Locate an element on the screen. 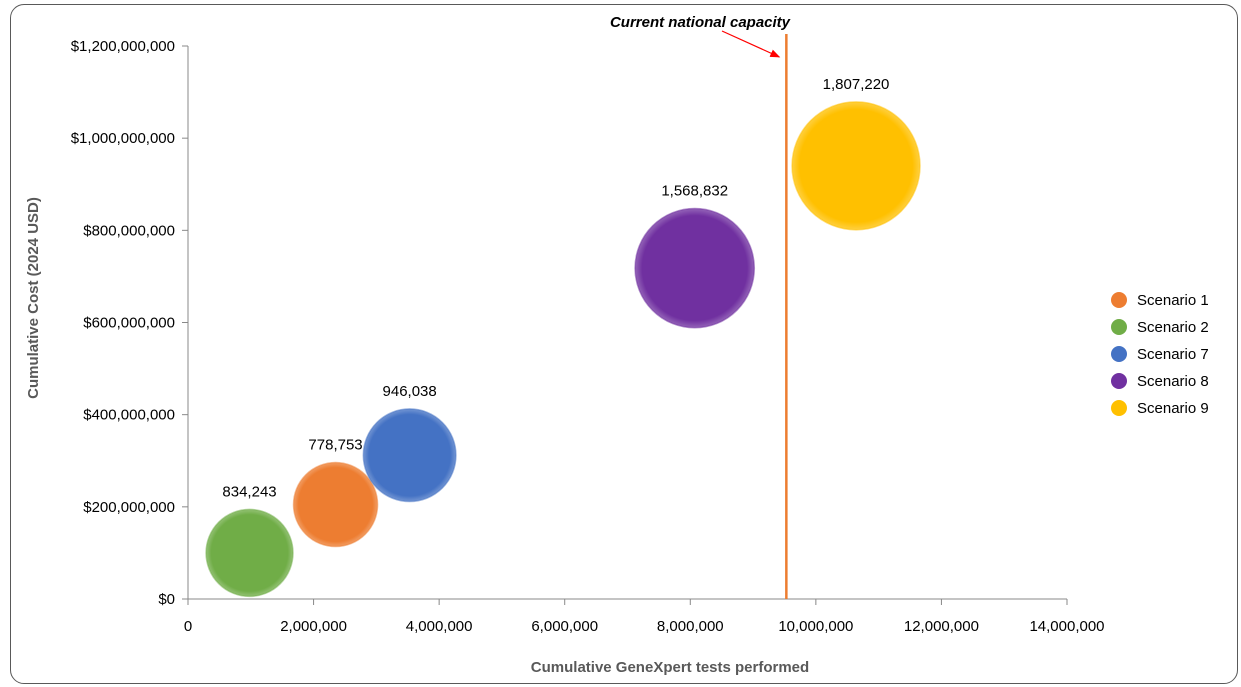 Image resolution: width=1241 pixels, height=687 pixels. x-tick-label: 4,000,000 is located at coordinates (439, 626).